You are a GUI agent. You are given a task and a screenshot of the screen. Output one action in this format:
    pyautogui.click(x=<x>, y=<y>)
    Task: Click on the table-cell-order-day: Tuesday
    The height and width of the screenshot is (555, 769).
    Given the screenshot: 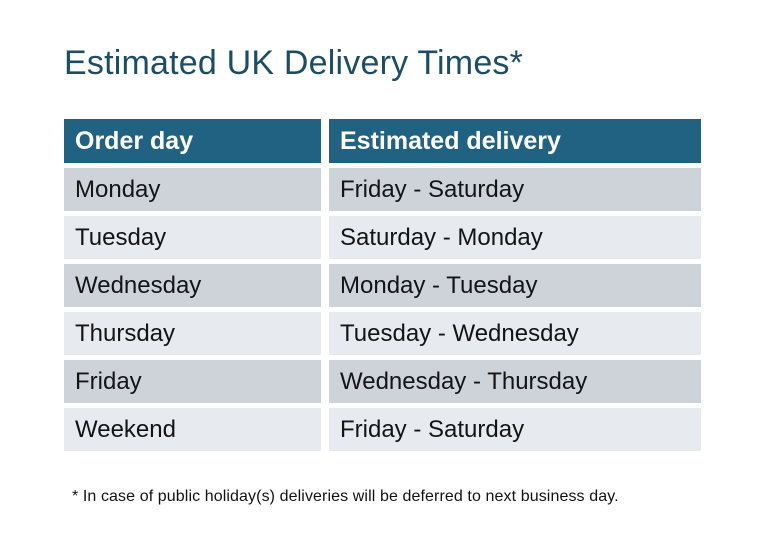 What is the action you would take?
    pyautogui.click(x=192, y=237)
    